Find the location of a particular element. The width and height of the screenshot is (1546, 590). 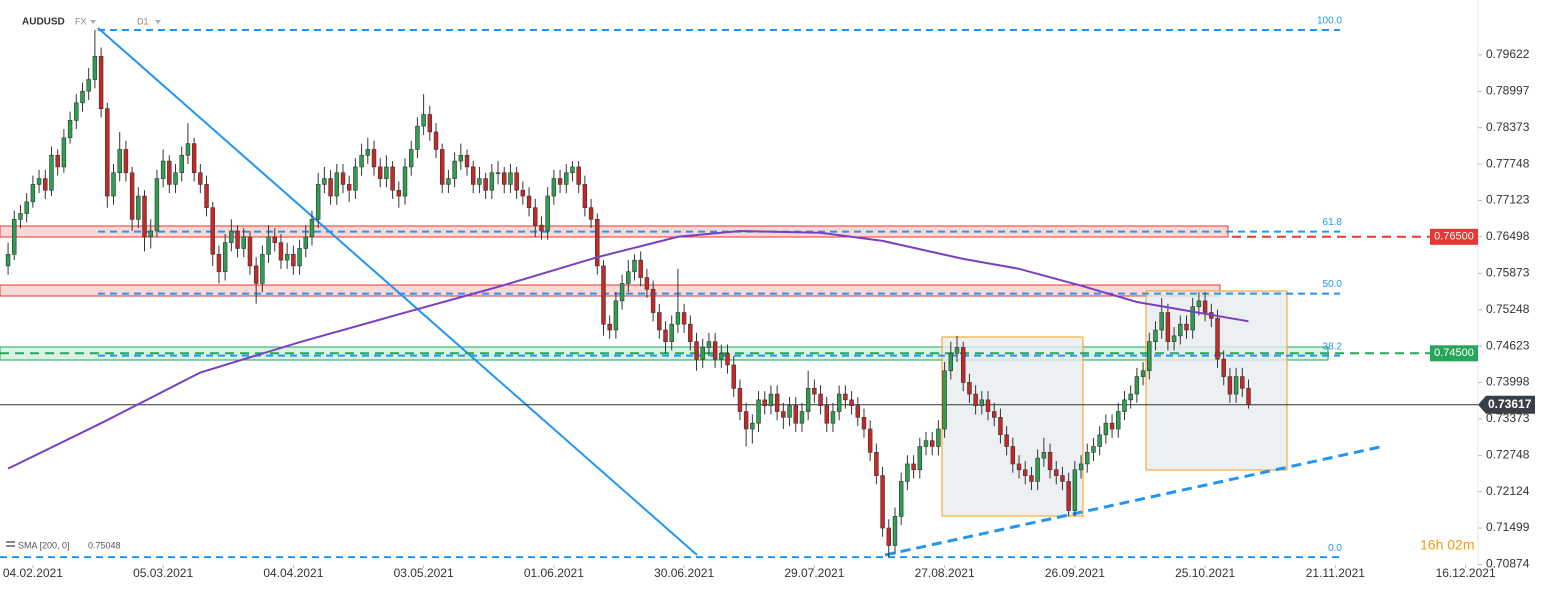

x-tick-label: 05.03.2021 is located at coordinates (163, 573).